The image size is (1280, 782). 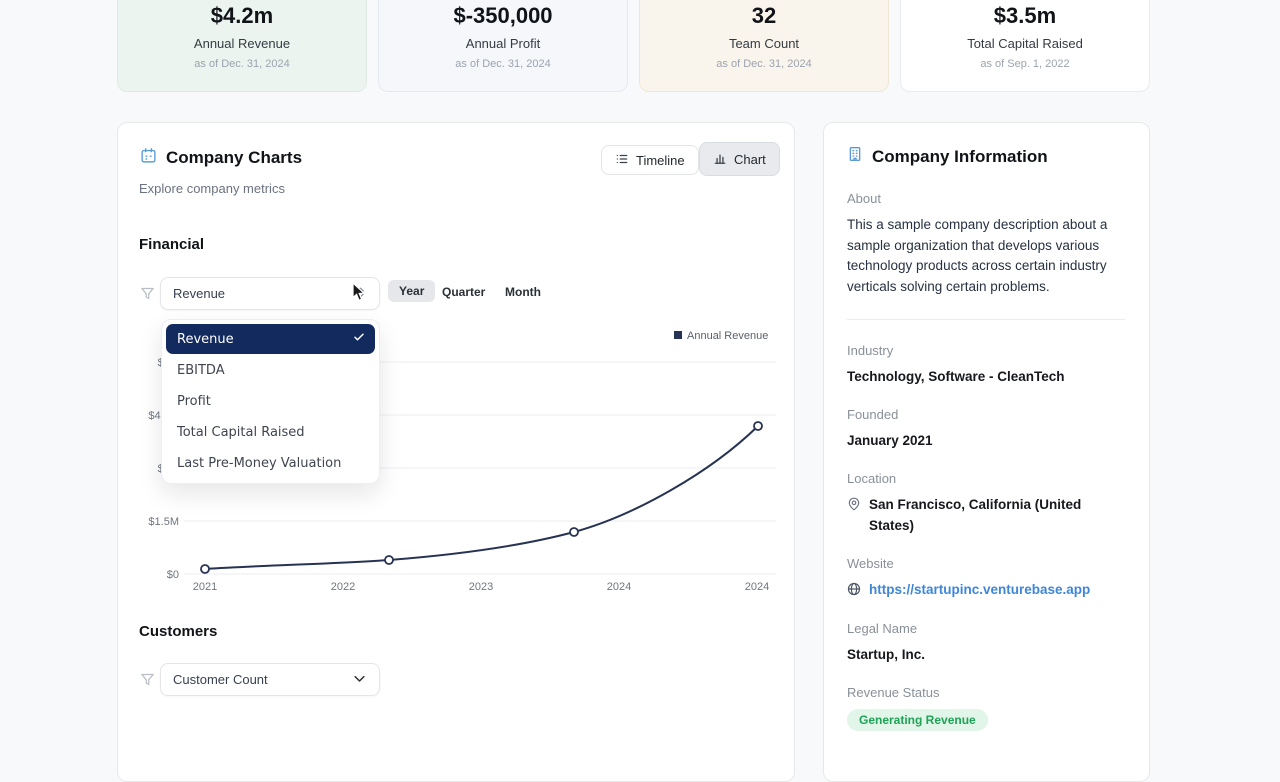 I want to click on chevron-down-icon, so click(x=359, y=680).